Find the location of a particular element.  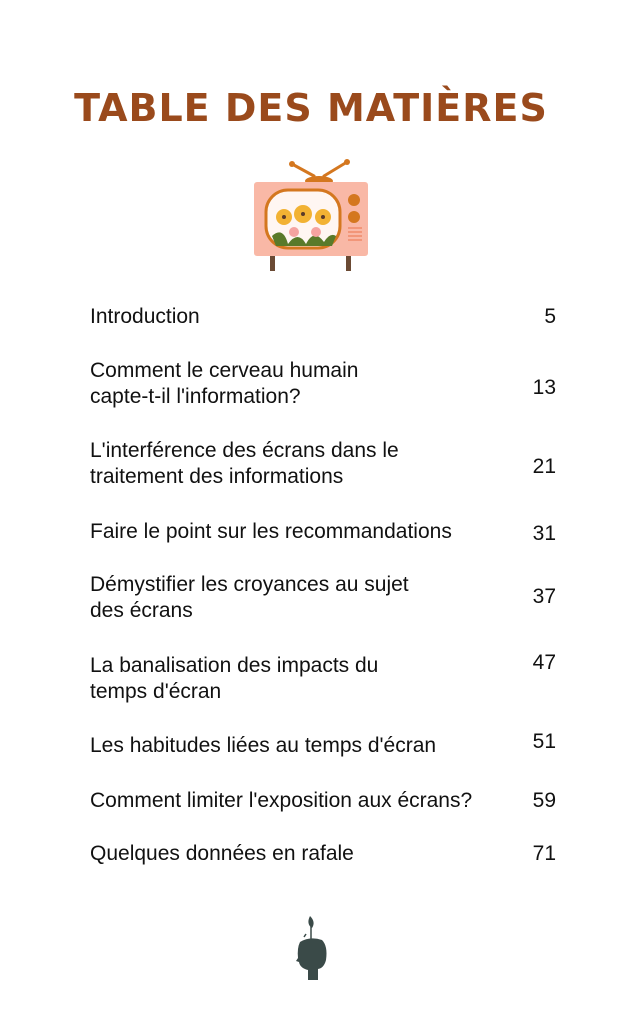

head-sprout-icon is located at coordinates (311, 948).